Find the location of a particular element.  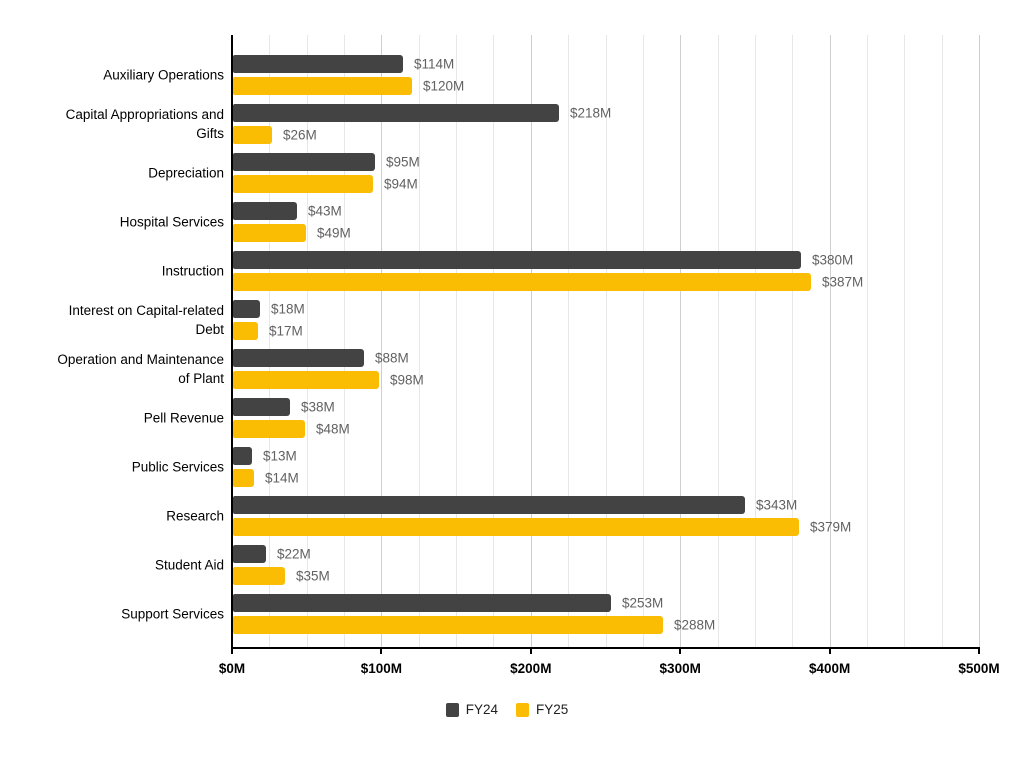

value-label-fy24: $343M is located at coordinates (777, 505).